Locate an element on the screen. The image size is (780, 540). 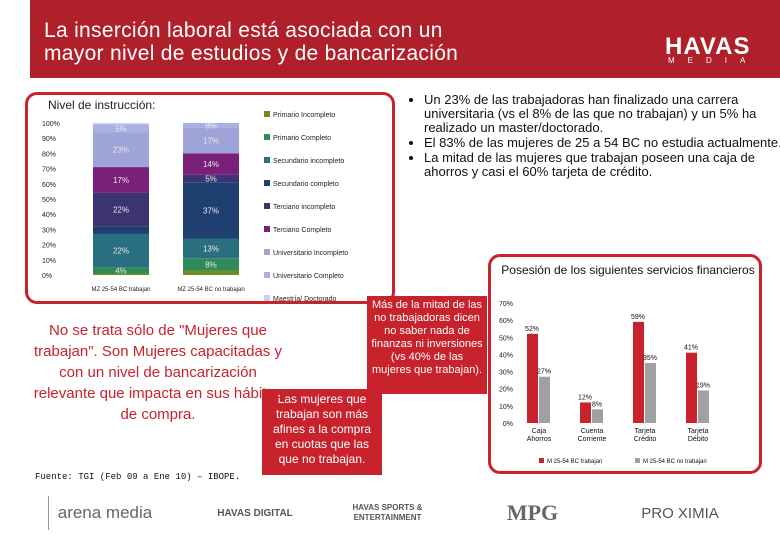
legend-label: Terciario Completo is located at coordinates (302, 230).